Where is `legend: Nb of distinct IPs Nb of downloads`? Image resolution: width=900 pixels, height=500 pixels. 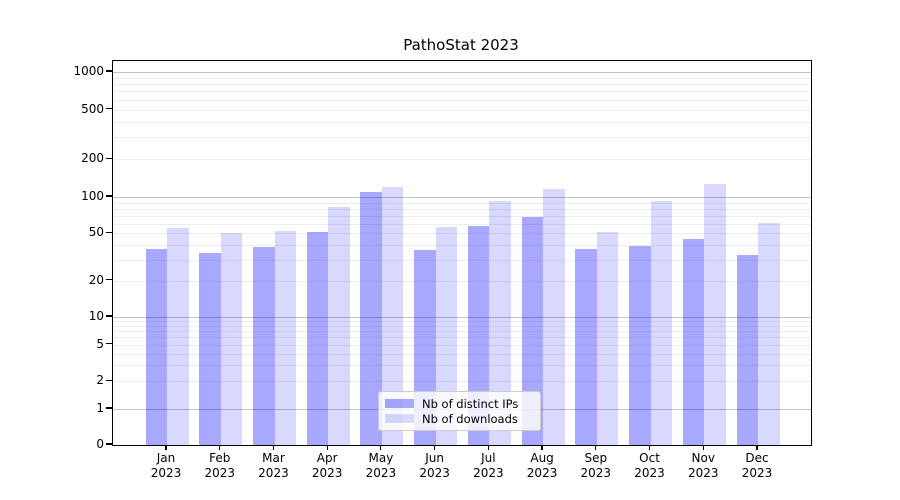 legend: Nb of distinct IPs Nb of downloads is located at coordinates (459, 411).